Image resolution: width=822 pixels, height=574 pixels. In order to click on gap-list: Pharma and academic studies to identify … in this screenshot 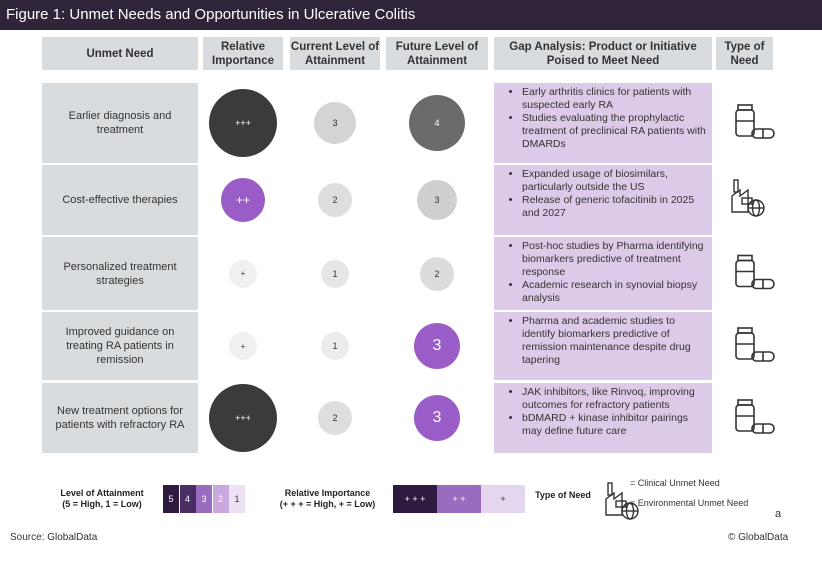, I will do `click(603, 341)`.